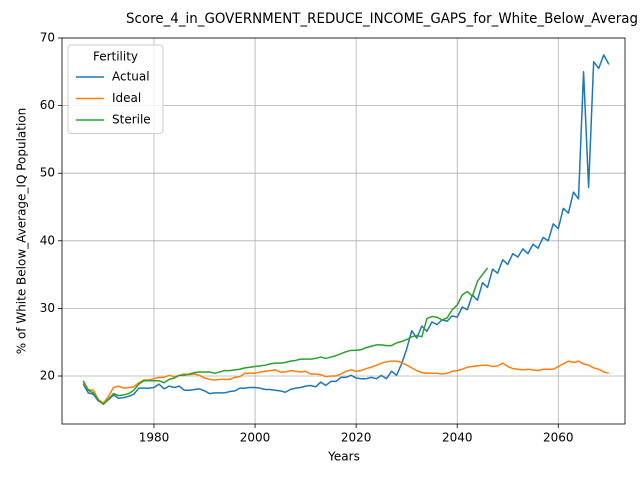  What do you see at coordinates (126, 98) in the screenshot?
I see `legend-label: Ideal` at bounding box center [126, 98].